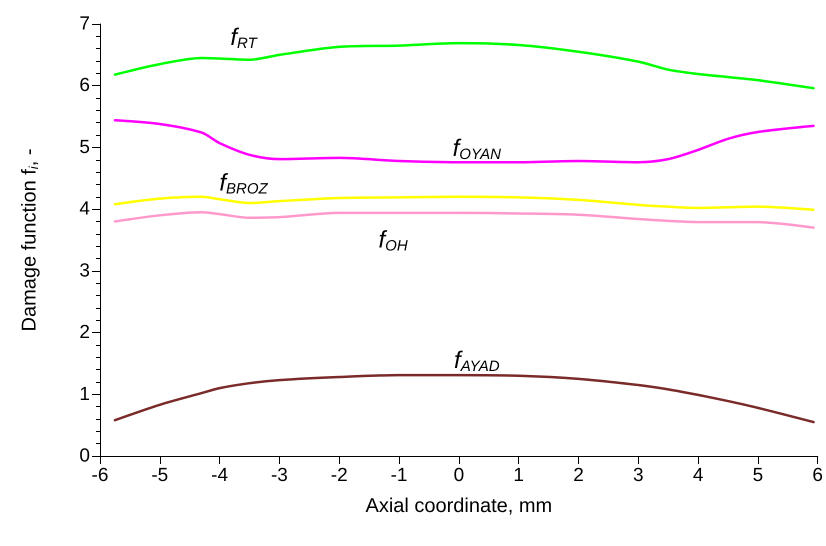  I want to click on y-tick-label: 4, so click(84, 209).